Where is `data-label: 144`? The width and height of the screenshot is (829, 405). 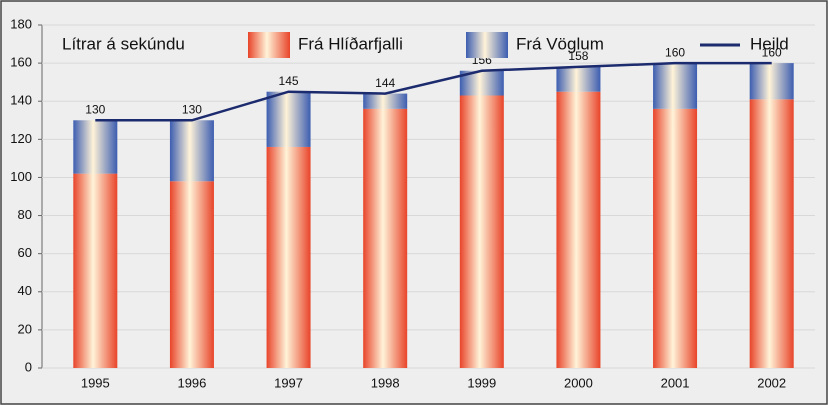 data-label: 144 is located at coordinates (385, 83).